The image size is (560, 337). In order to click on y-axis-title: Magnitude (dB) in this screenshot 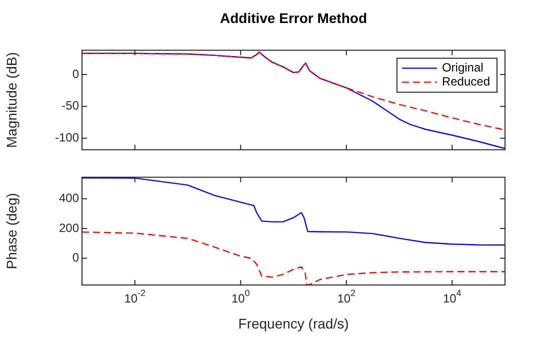, I will do `click(11, 100)`.